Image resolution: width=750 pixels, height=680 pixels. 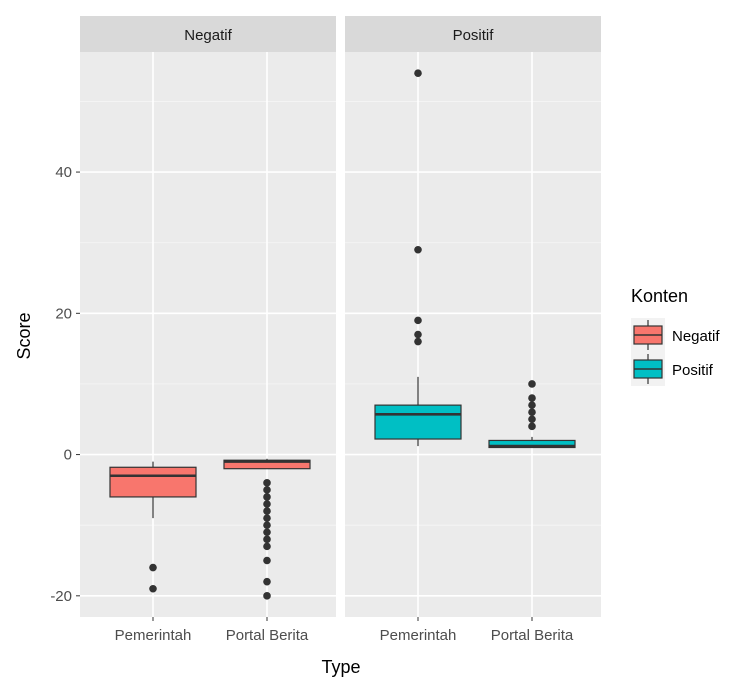 What do you see at coordinates (659, 296) in the screenshot?
I see `legend-title: Konten` at bounding box center [659, 296].